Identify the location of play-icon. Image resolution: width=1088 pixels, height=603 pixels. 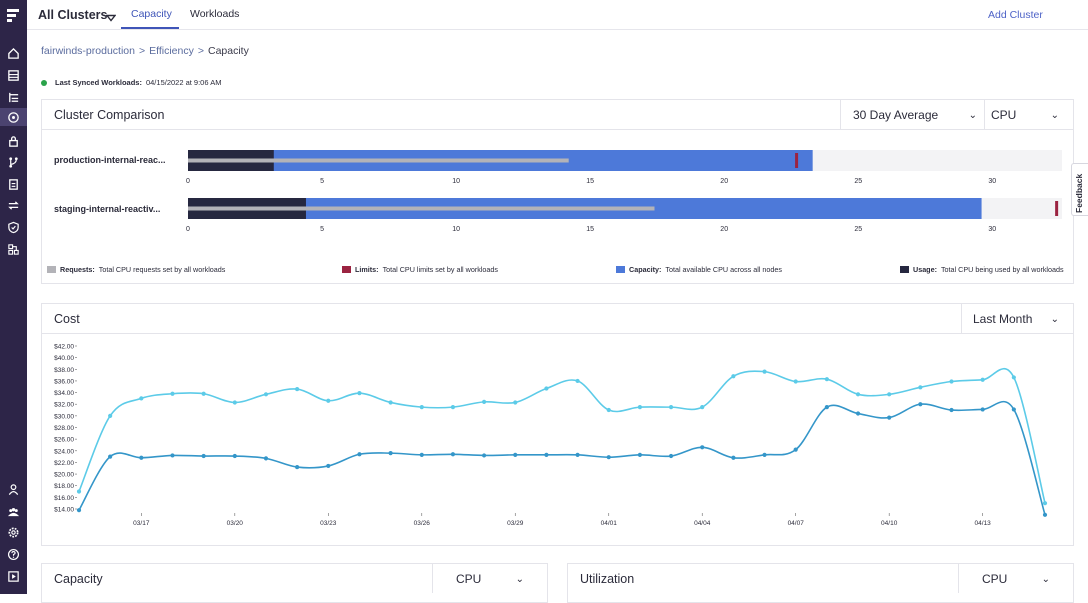
(13, 576).